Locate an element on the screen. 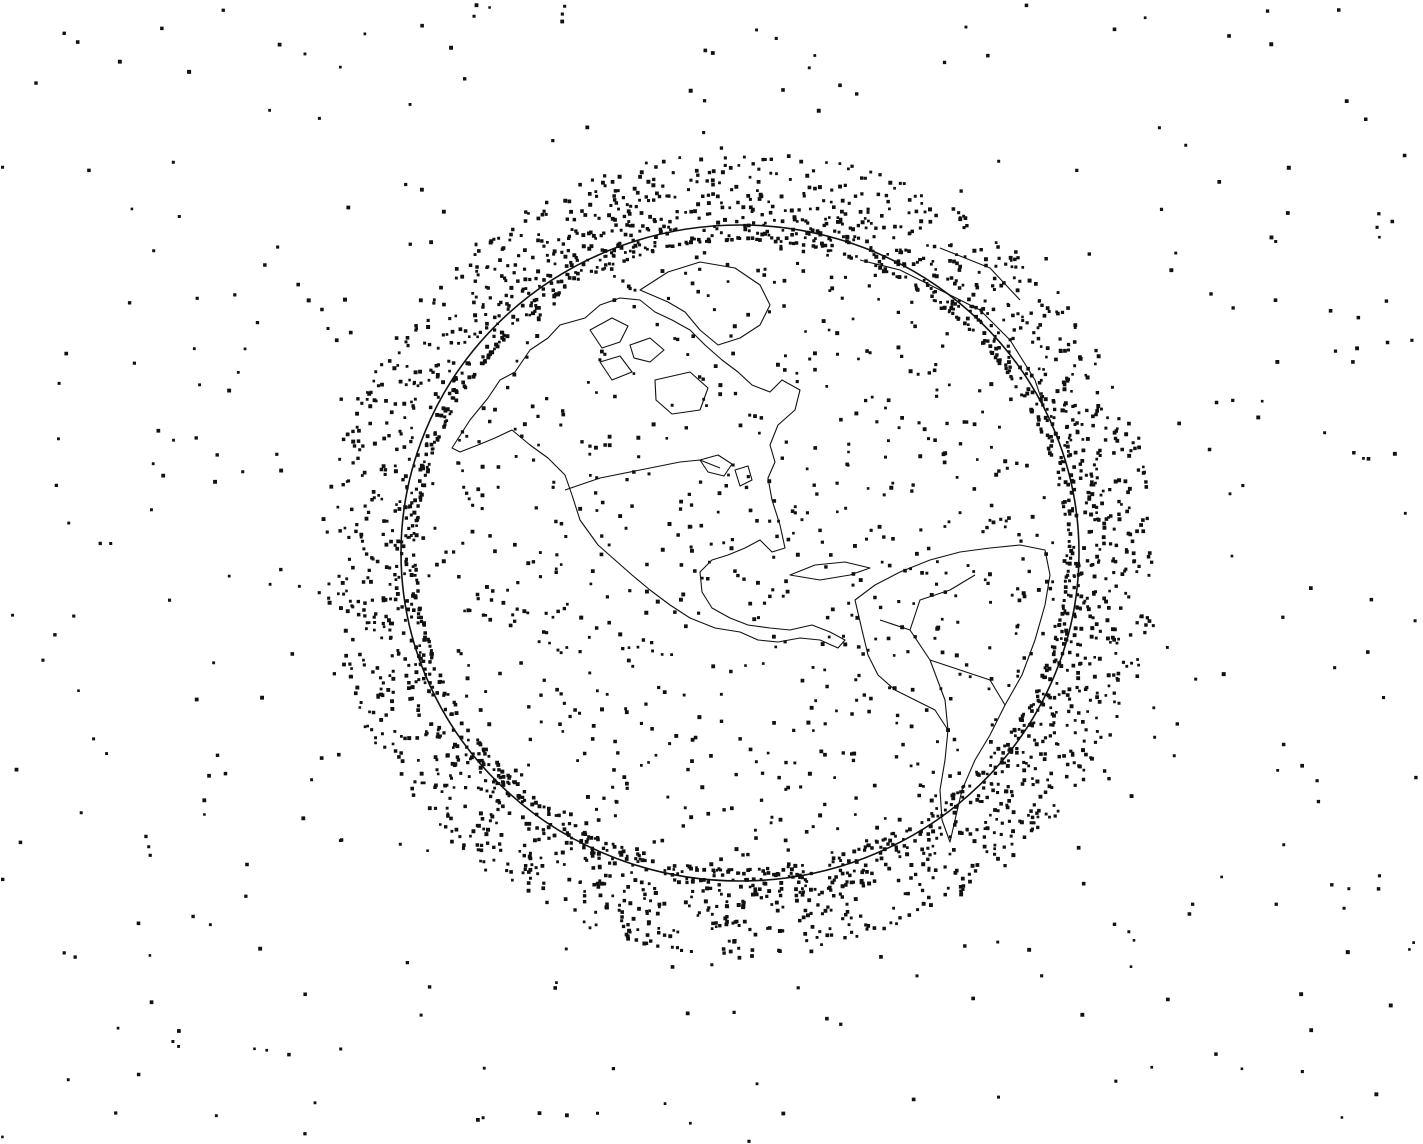 Image resolution: width=1423 pixels, height=1144 pixels. canada-border is located at coordinates (642, 475).